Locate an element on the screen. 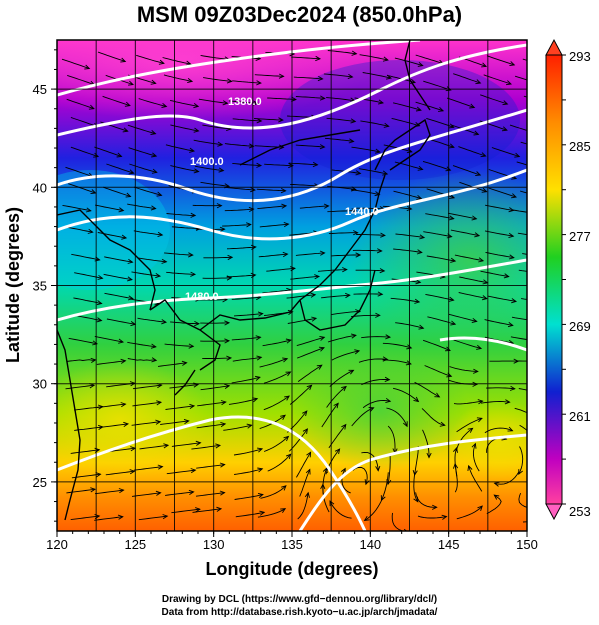 This screenshot has height=625, width=599. contour-label-1440: 1440.0 is located at coordinates (362, 212).